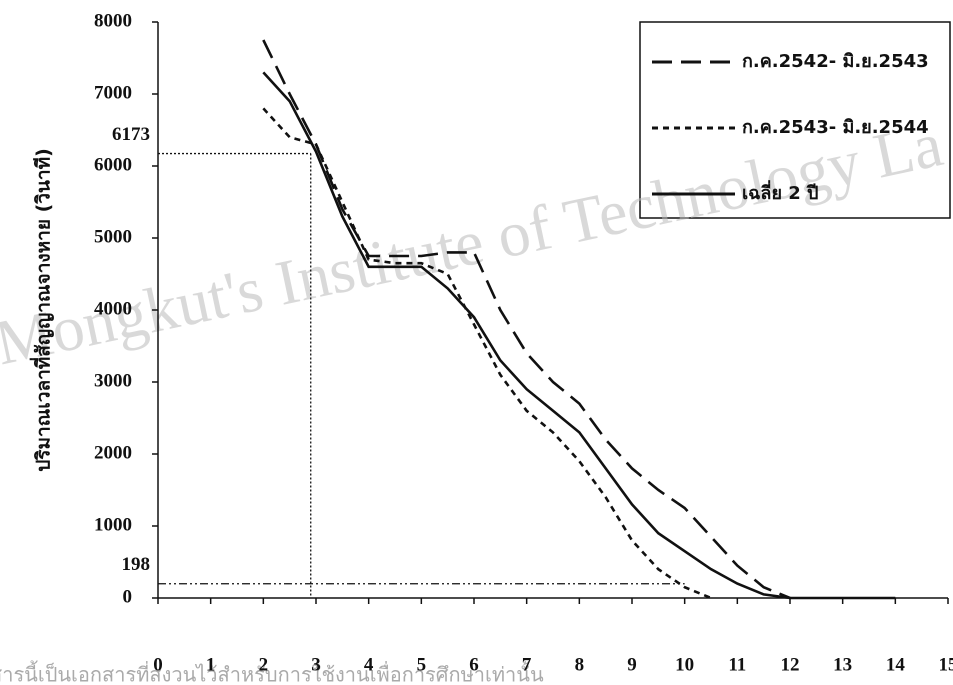 The height and width of the screenshot is (685, 953). Describe the element at coordinates (684, 664) in the screenshot. I see `x-tick-label: 10` at that location.